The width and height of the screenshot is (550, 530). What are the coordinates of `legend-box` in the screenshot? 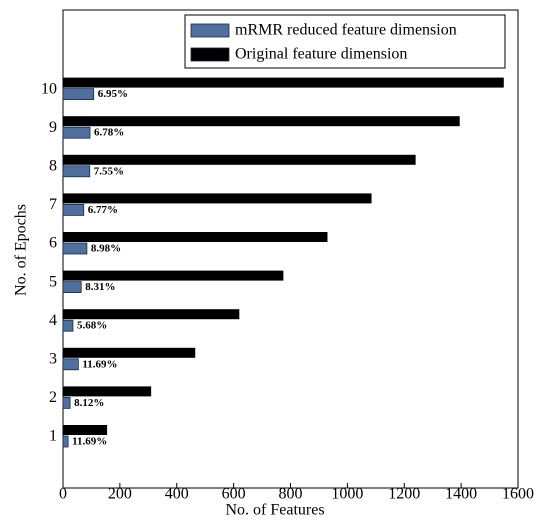 It's located at (345, 41).